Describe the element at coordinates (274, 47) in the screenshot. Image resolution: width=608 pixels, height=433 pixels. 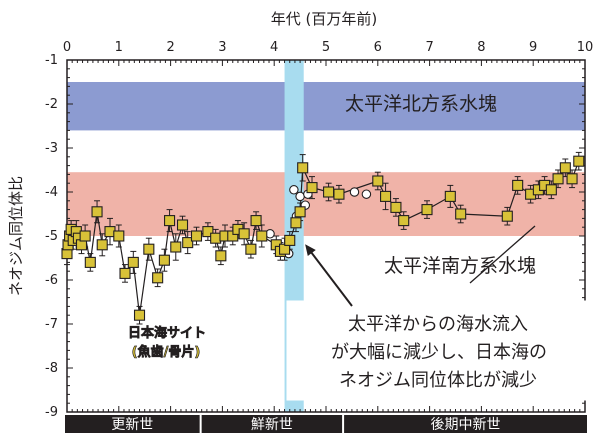
I see `x-tick-label: 4` at that location.